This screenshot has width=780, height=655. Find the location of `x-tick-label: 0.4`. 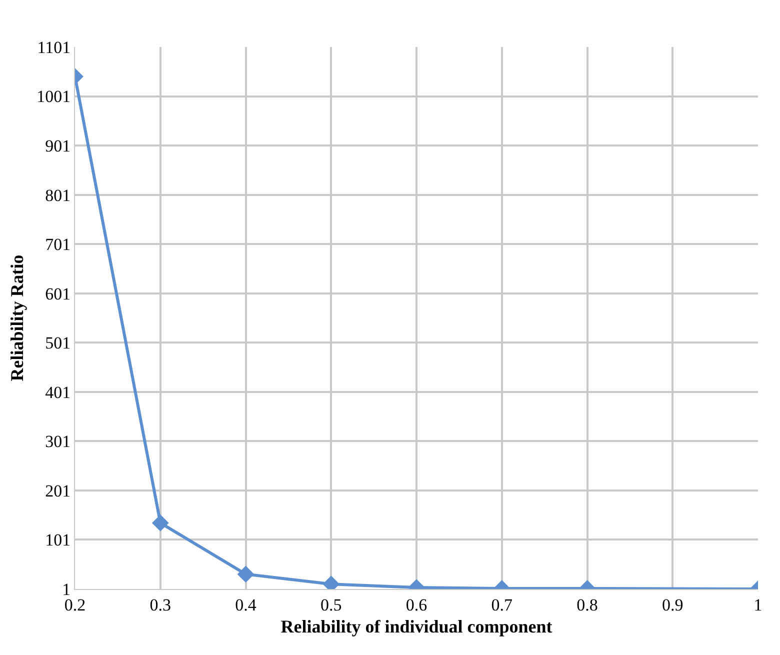

x-tick-label: 0.4 is located at coordinates (246, 604).